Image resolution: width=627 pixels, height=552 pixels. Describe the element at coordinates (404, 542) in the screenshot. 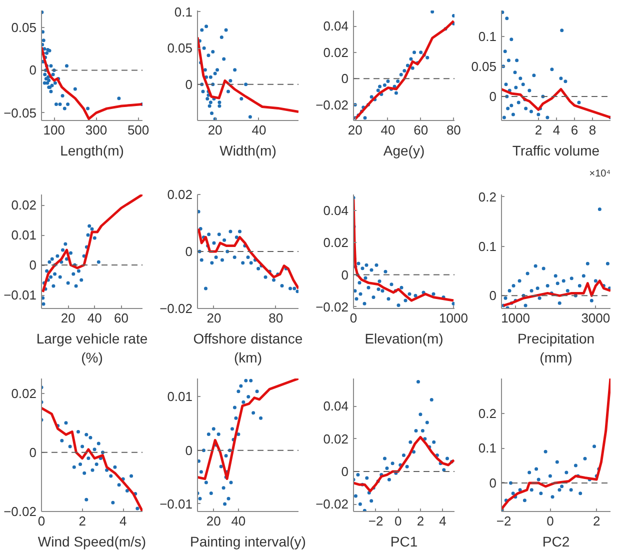

I see `x-axis-title: PC1` at that location.